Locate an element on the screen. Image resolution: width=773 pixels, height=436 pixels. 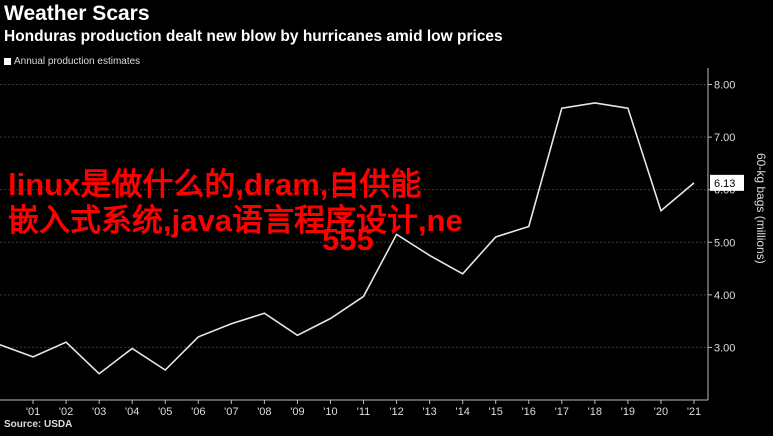
x-tick-label: '19 is located at coordinates (628, 412).